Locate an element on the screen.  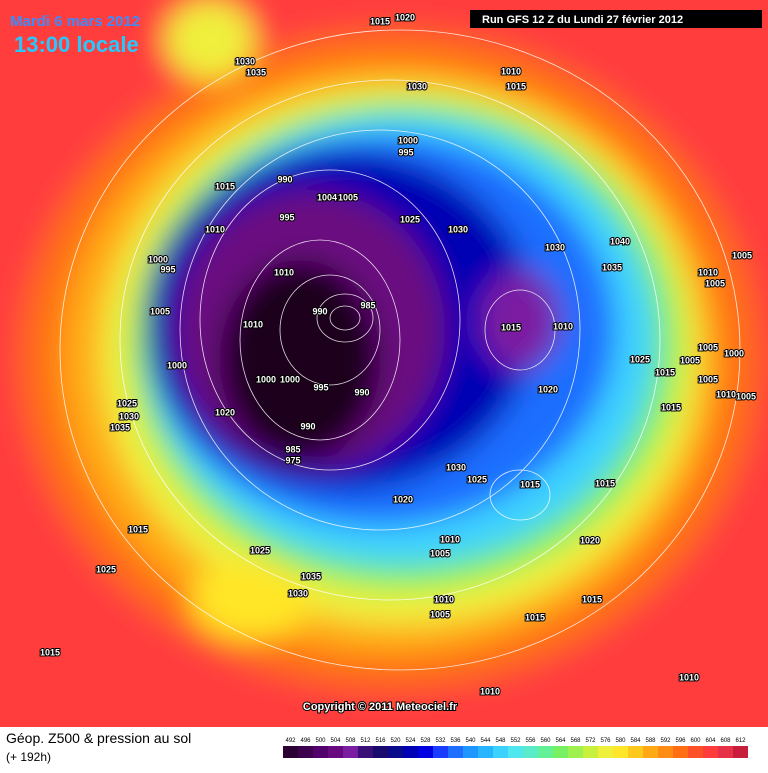
legend-value: 604 is located at coordinates (710, 741).